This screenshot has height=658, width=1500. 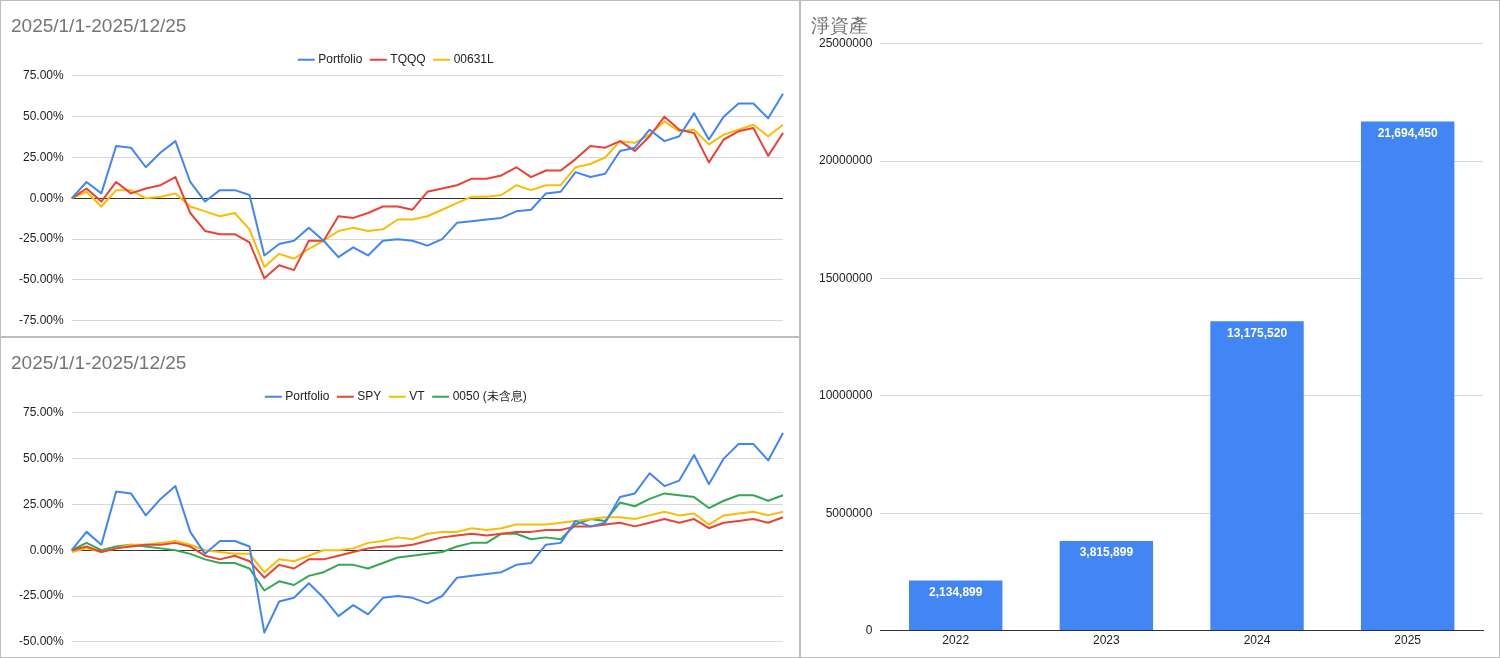 I want to click on y-tick-label: 15000000, so click(x=846, y=277).